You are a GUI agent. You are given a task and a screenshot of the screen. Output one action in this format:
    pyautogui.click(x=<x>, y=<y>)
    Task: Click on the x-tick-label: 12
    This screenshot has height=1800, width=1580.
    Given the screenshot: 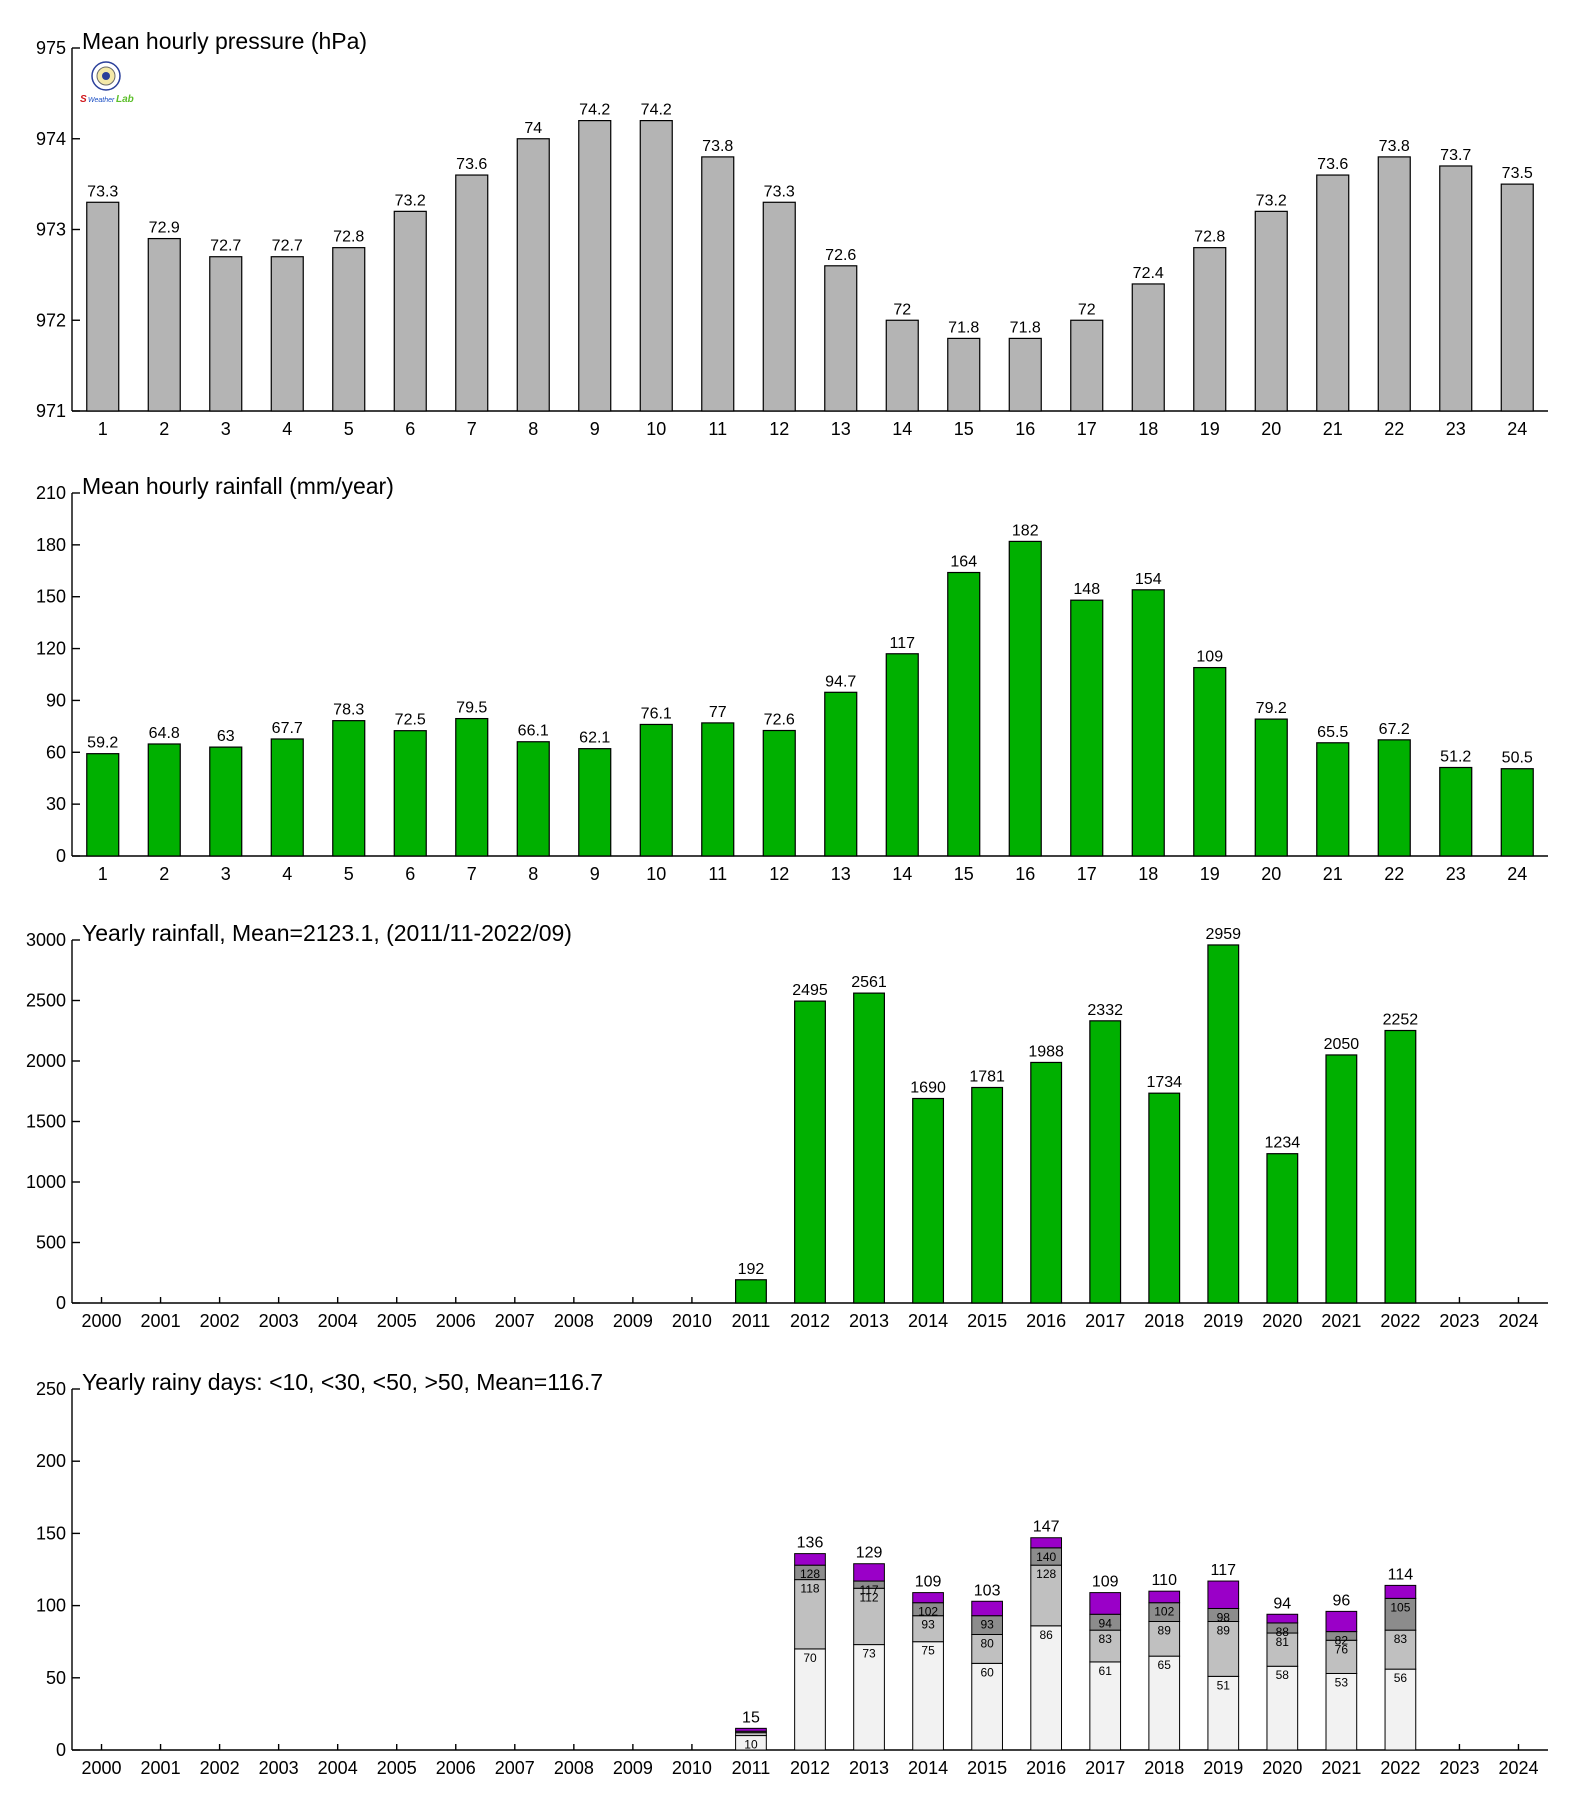 What is the action you would take?
    pyautogui.click(x=779, y=429)
    